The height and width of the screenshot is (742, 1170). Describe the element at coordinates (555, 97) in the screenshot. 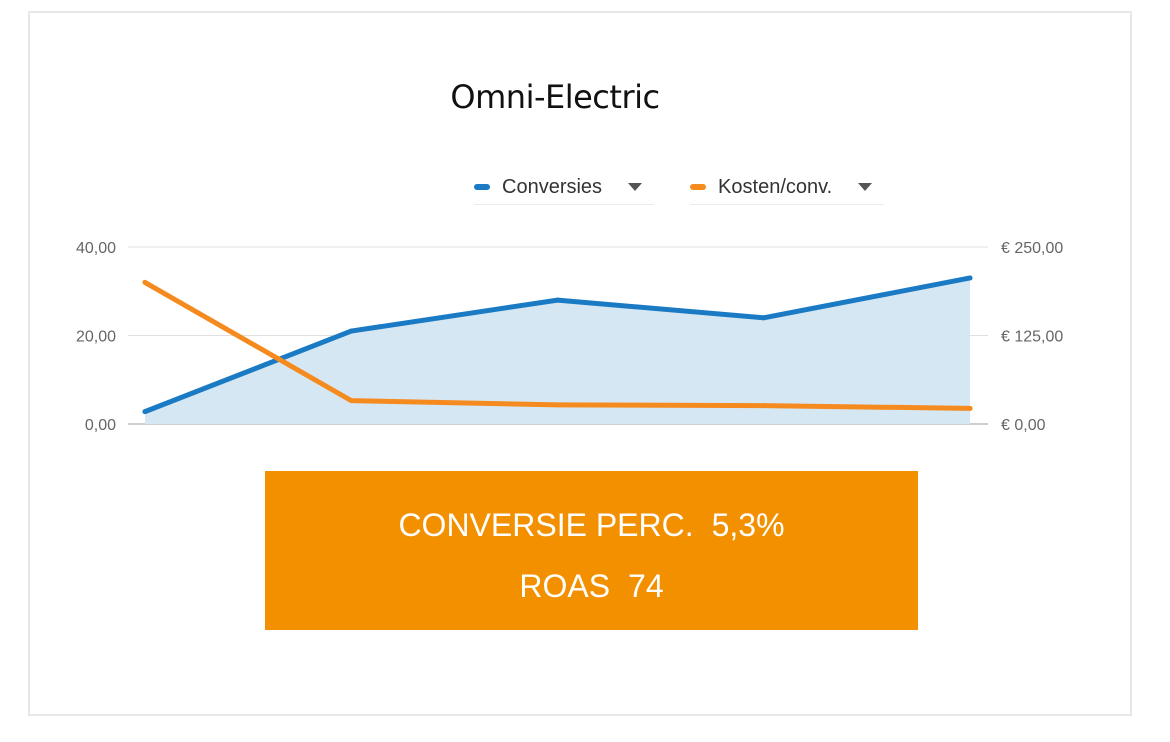

I see `chart-title: Omni-Electric` at that location.